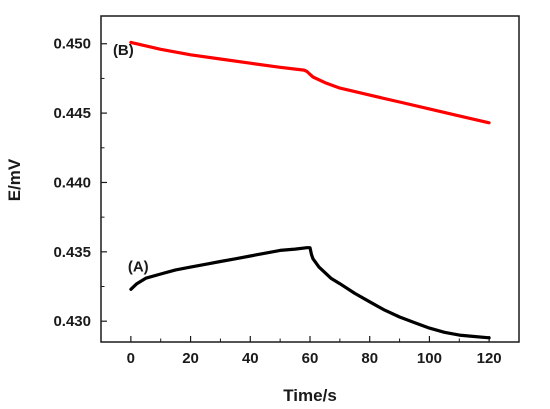  I want to click on x-axis-title: Time/s, so click(310, 395).